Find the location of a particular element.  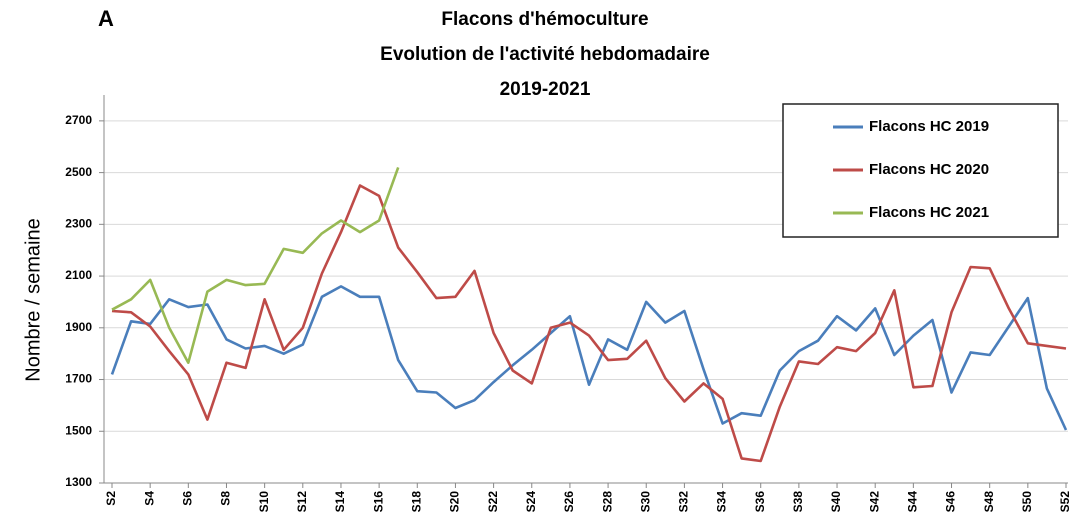

x-tick-label: S8 is located at coordinates (226, 498).